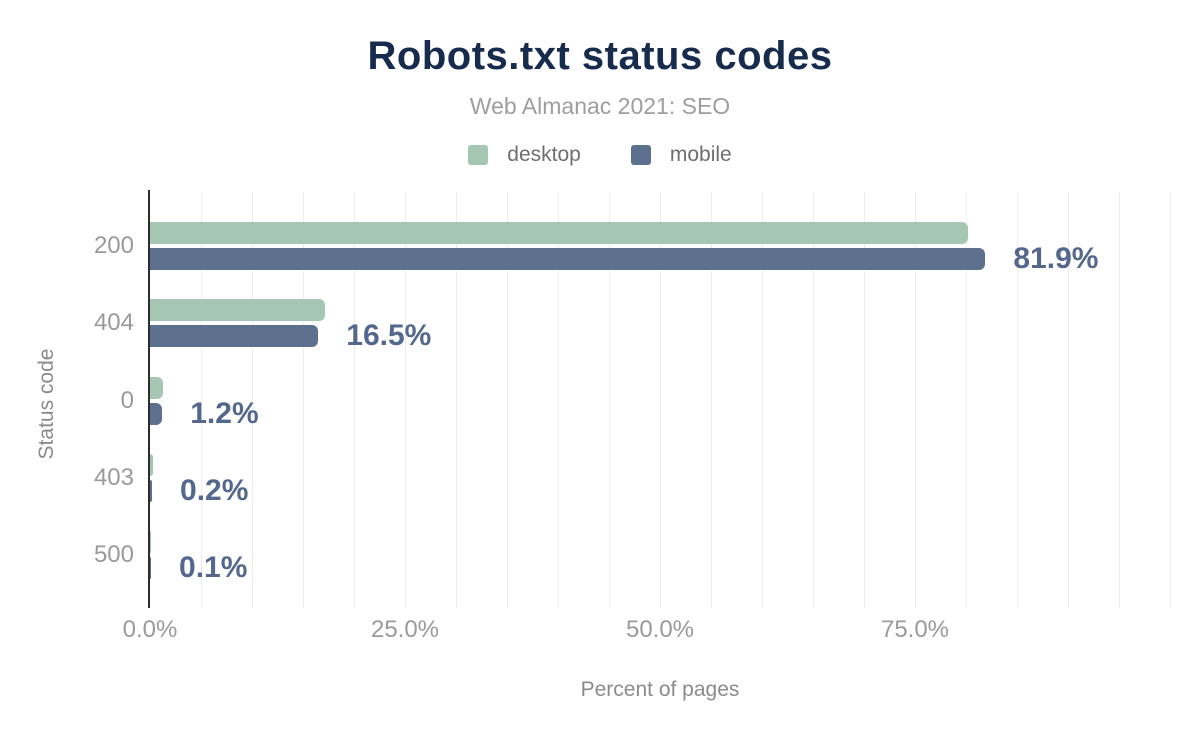 The image size is (1200, 742). What do you see at coordinates (149, 399) in the screenshot?
I see `y-axis-line` at bounding box center [149, 399].